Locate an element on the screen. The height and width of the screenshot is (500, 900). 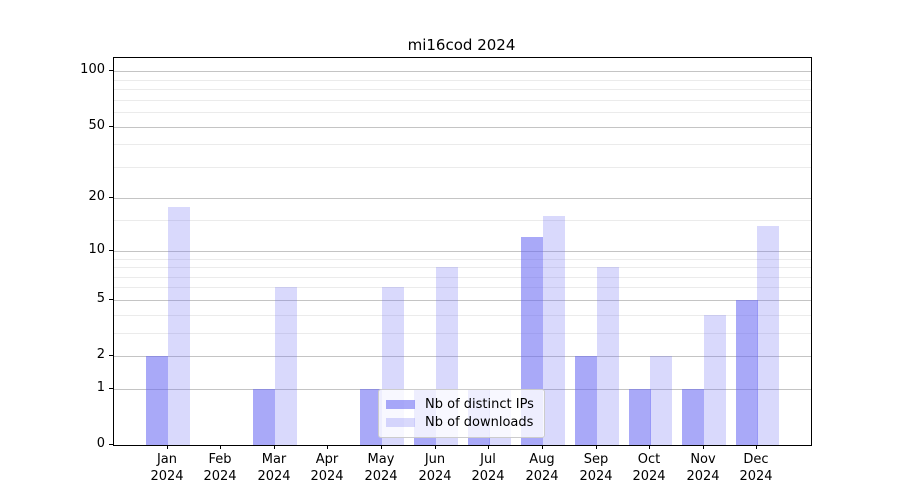
bar-downloads-dec is located at coordinates (768, 335).